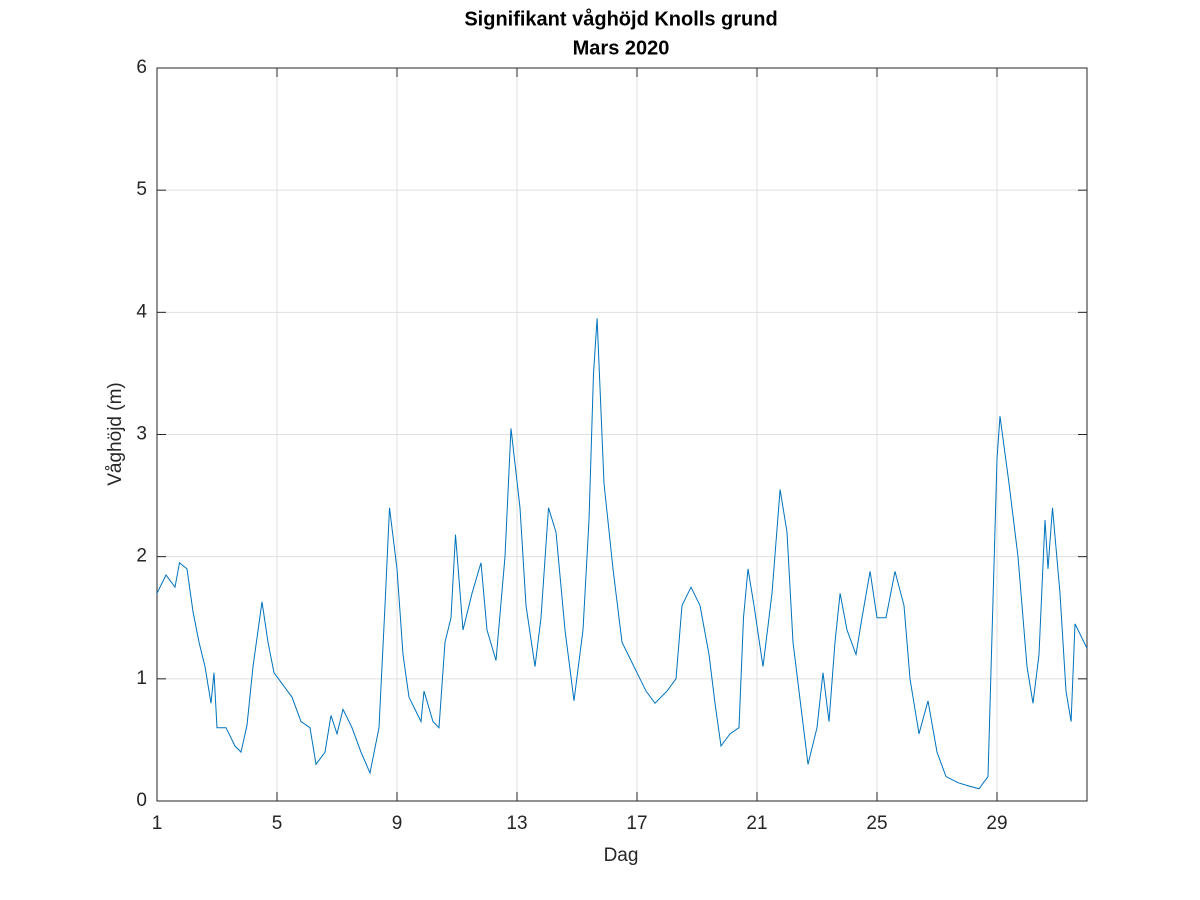 The width and height of the screenshot is (1200, 900). What do you see at coordinates (141, 800) in the screenshot?
I see `y-tick-label: 0` at bounding box center [141, 800].